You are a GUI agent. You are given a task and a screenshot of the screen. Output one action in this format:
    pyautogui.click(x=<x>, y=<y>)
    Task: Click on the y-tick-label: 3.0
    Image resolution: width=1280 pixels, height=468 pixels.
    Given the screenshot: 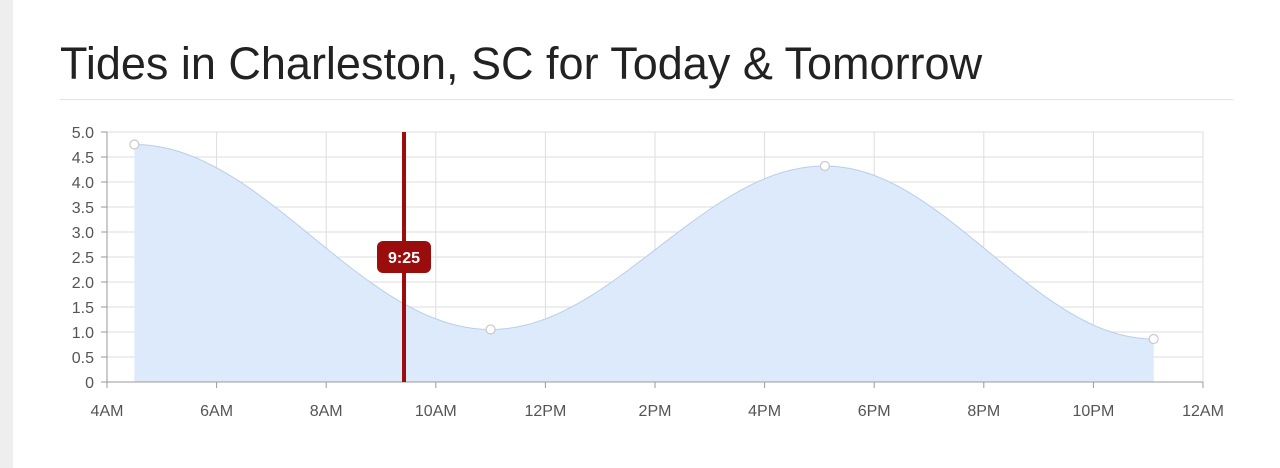 What is the action you would take?
    pyautogui.click(x=83, y=233)
    